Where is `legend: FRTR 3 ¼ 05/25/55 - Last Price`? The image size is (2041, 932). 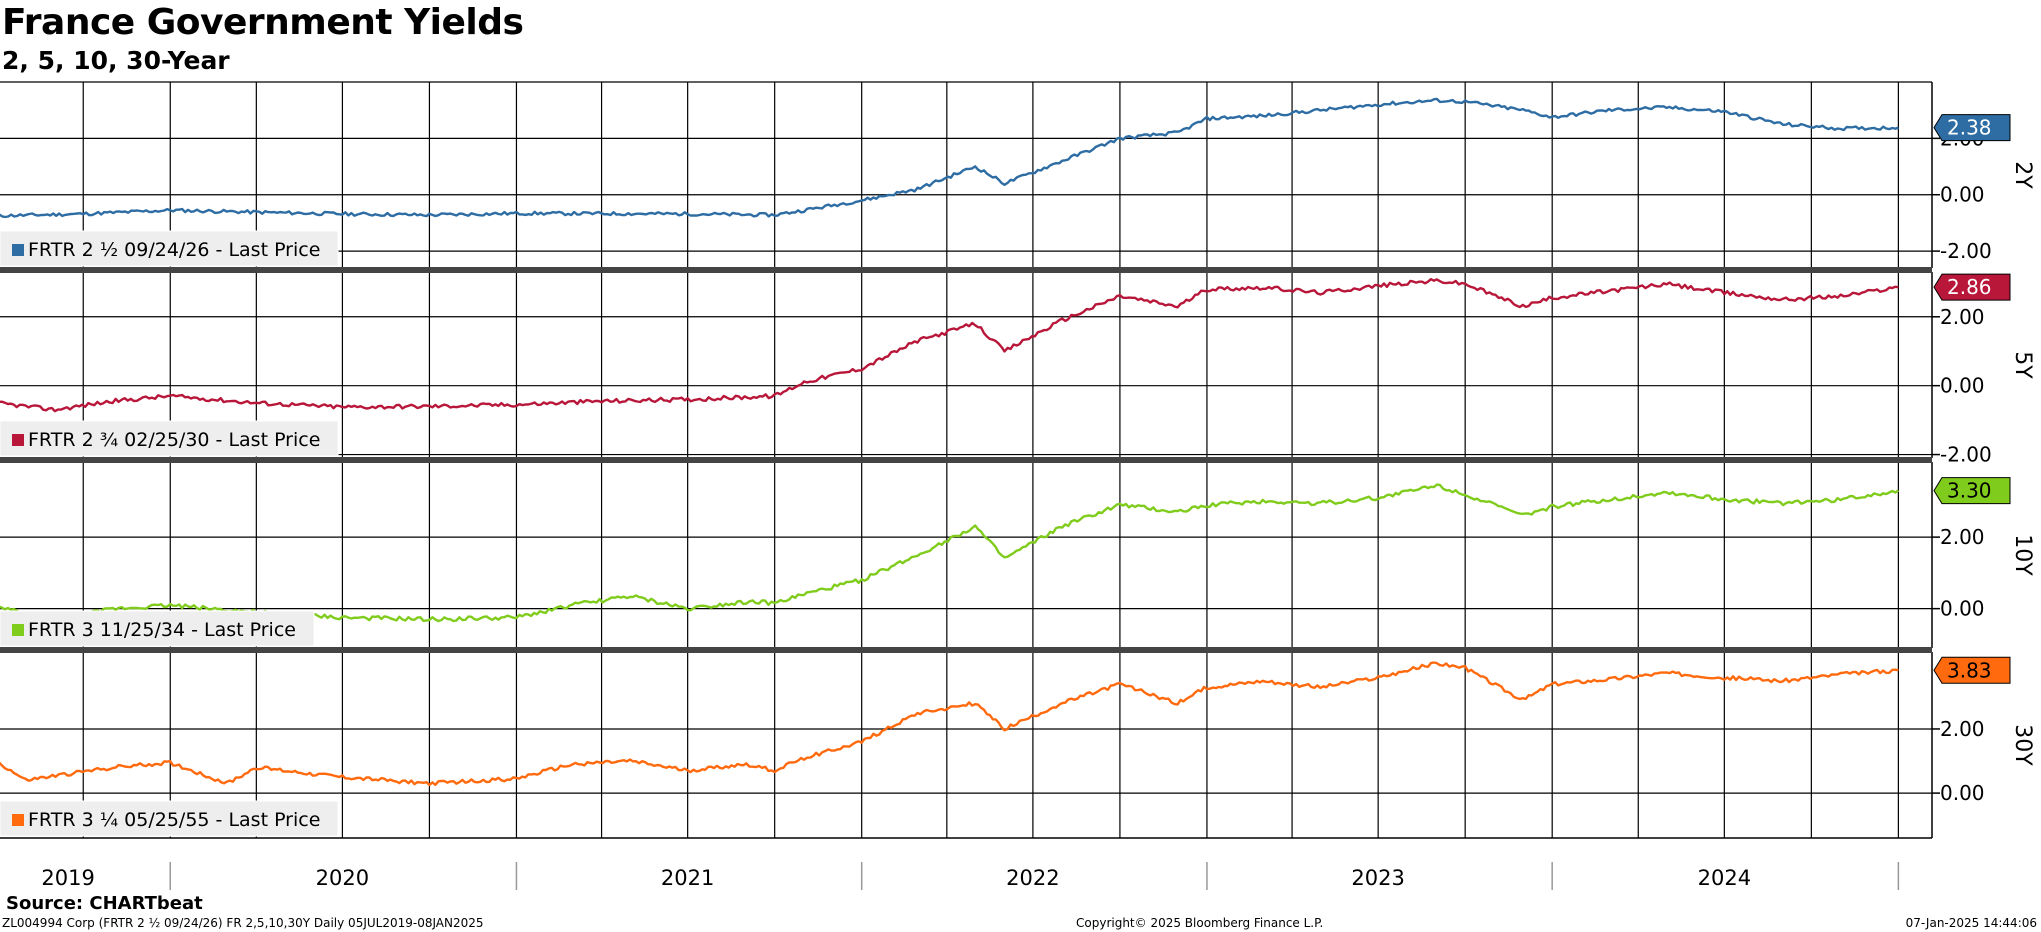
legend: FRTR 3 ¼ 05/25/55 - Last Price is located at coordinates (169, 818).